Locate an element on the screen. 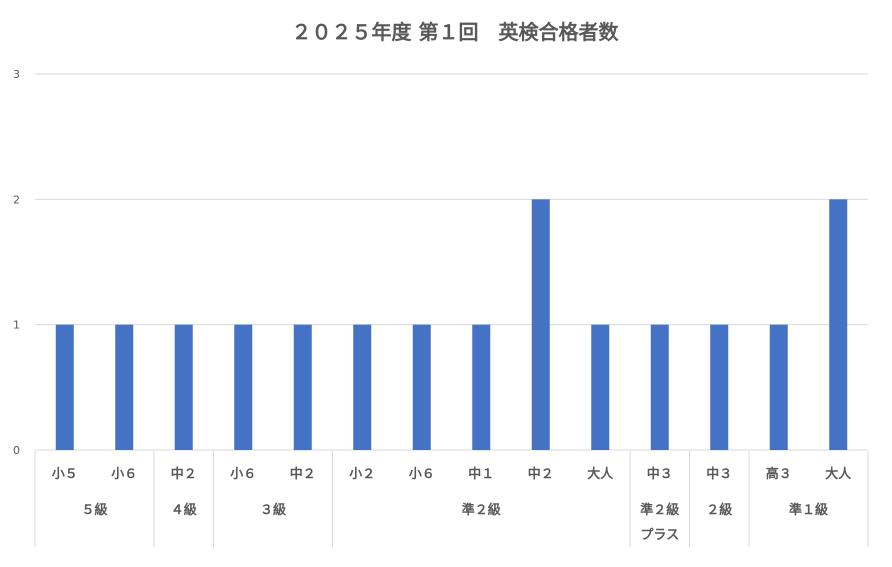  y-tick-label: 1 is located at coordinates (16, 325).